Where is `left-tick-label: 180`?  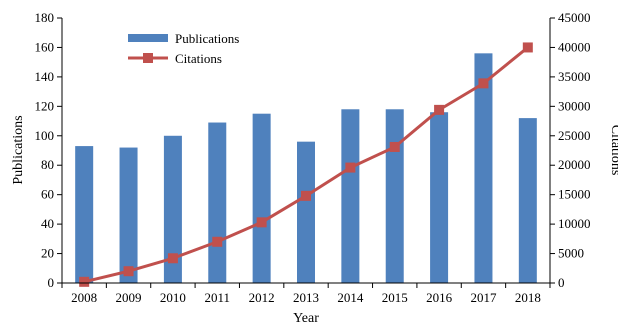
left-tick-label: 180 is located at coordinates (45, 17).